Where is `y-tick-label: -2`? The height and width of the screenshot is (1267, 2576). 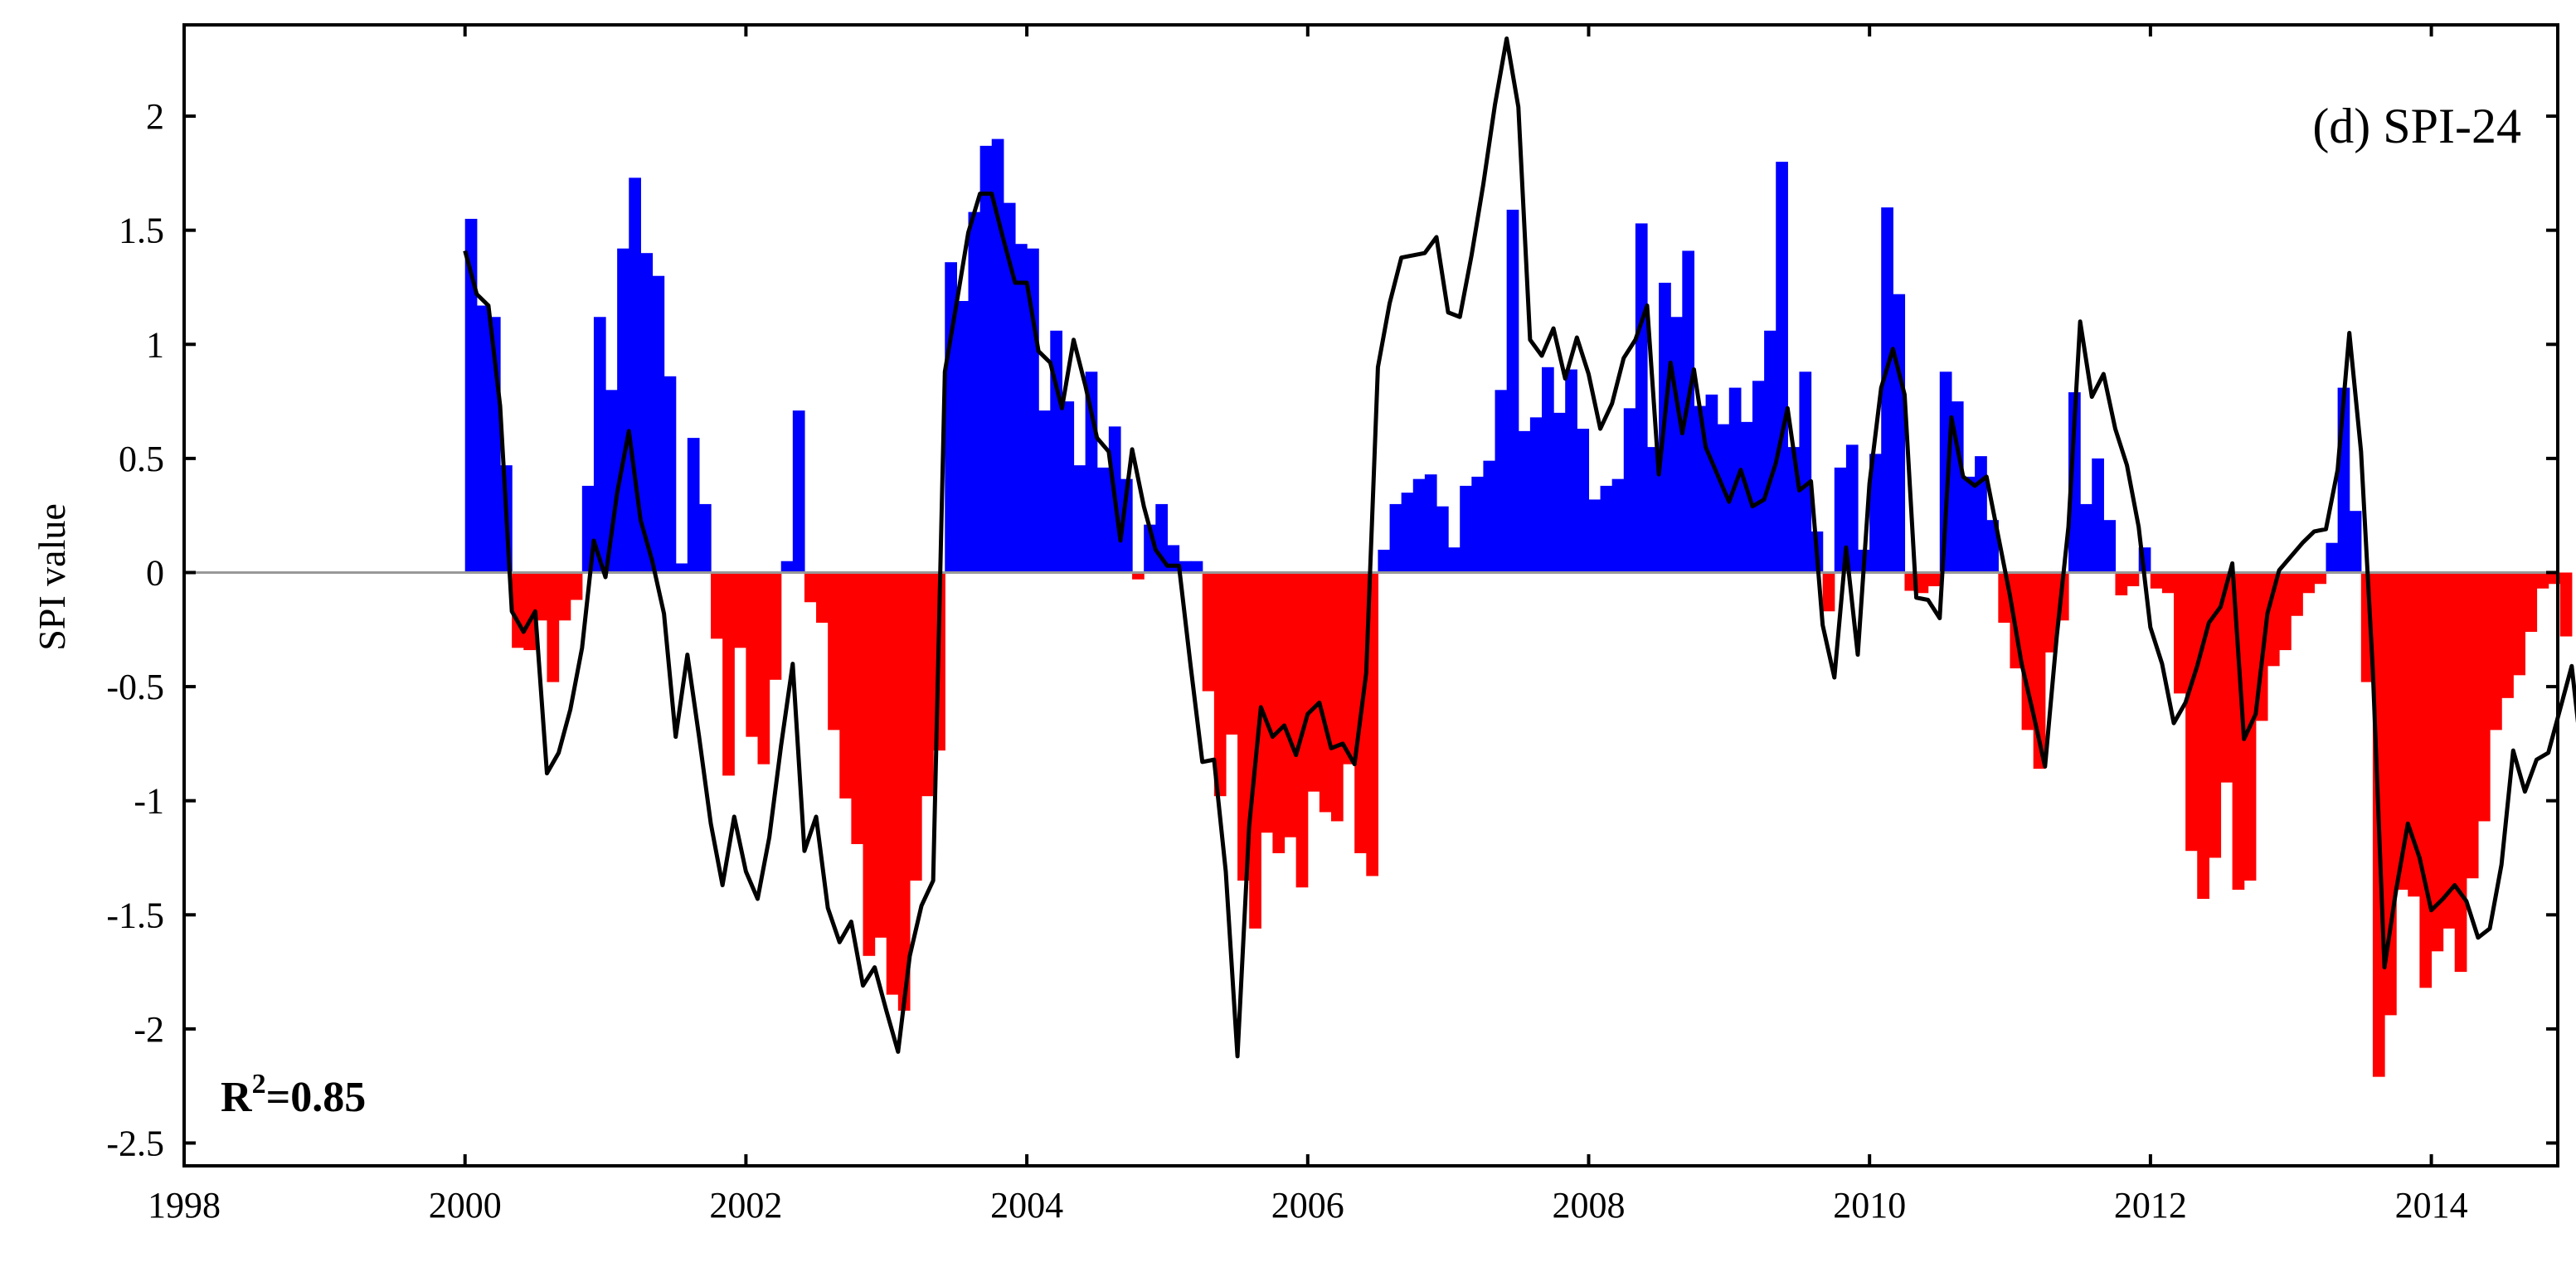
y-tick-label: -2 is located at coordinates (149, 1029).